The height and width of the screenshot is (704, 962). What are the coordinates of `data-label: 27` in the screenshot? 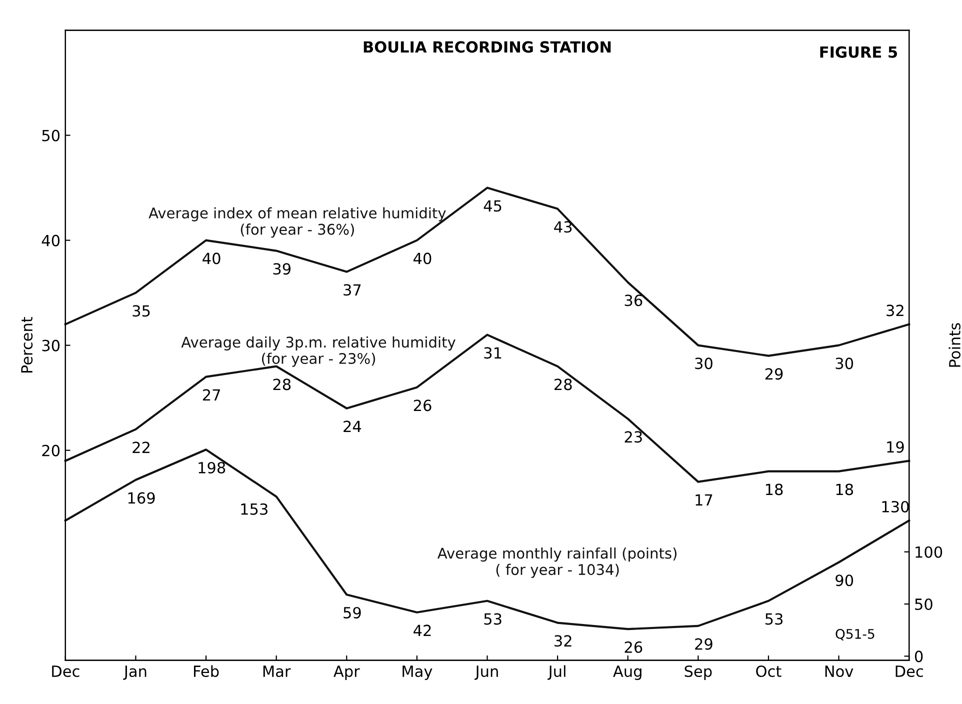 It's located at (211, 394).